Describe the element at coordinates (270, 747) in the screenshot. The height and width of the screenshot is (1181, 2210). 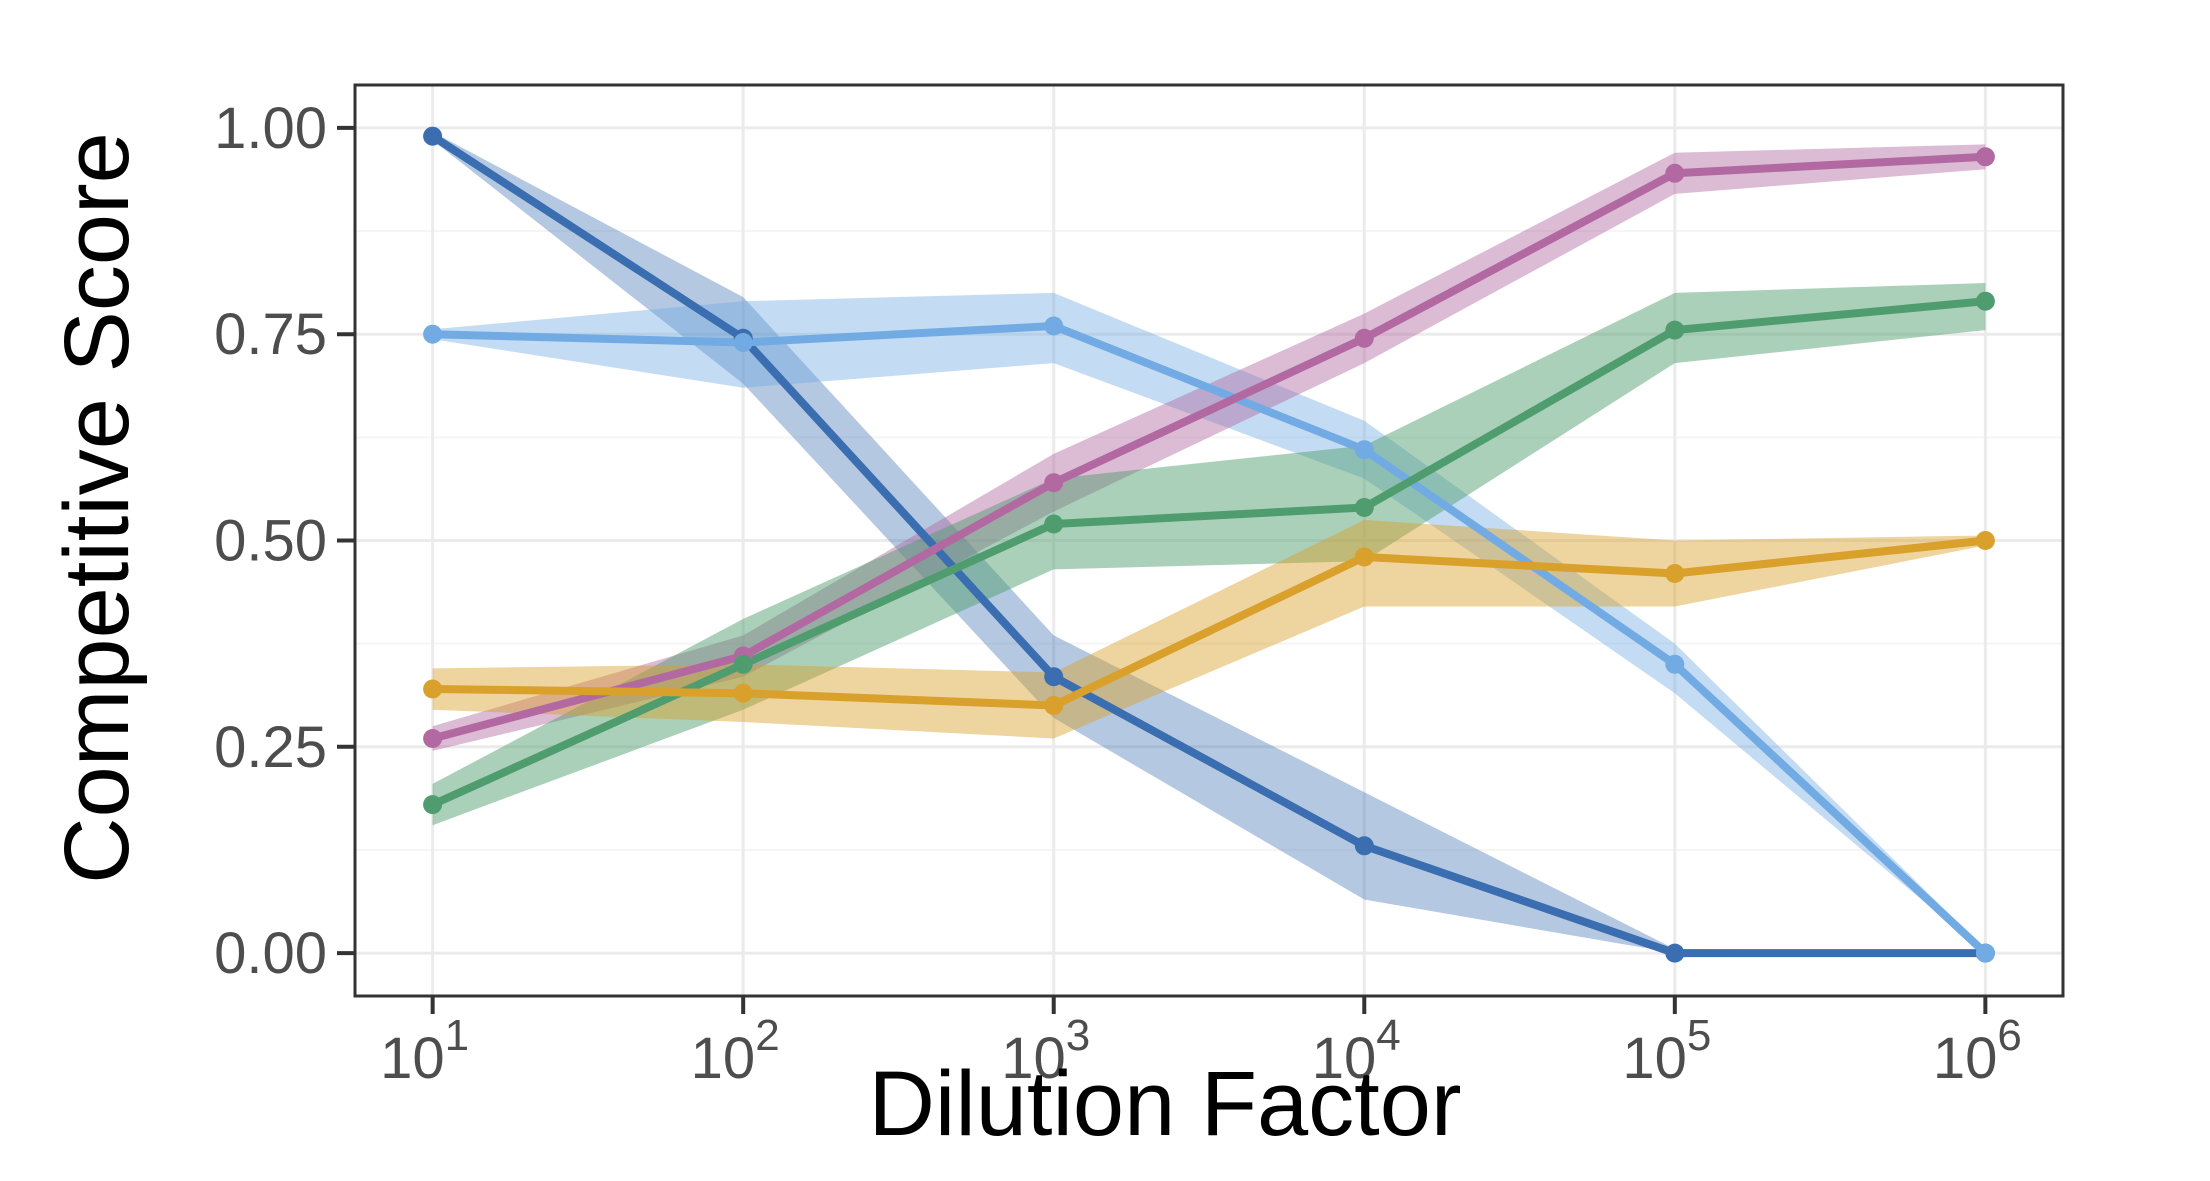
I see `y-tick-label: 0.25` at that location.